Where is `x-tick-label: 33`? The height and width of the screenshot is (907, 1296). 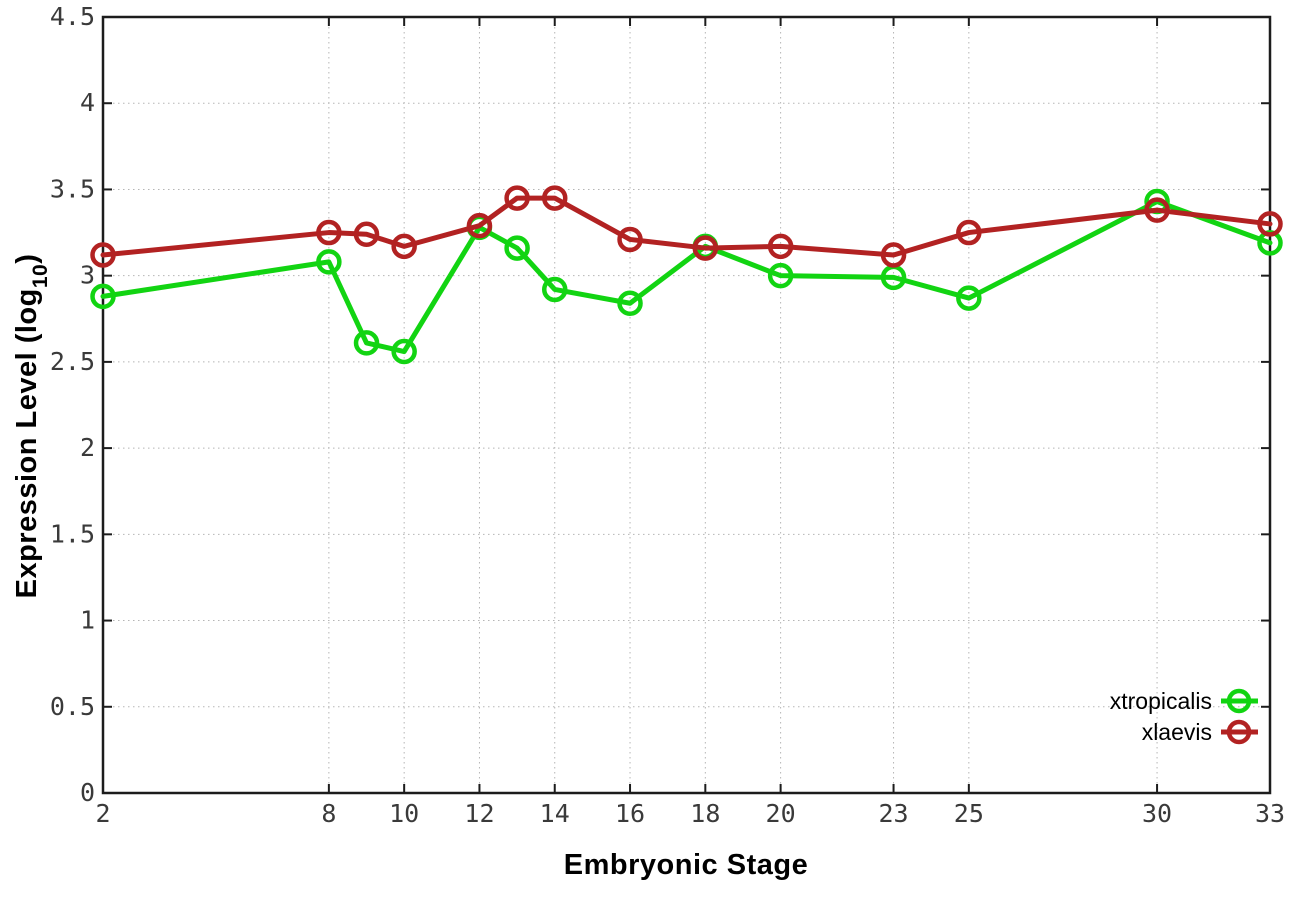 x-tick-label: 33 is located at coordinates (1270, 813).